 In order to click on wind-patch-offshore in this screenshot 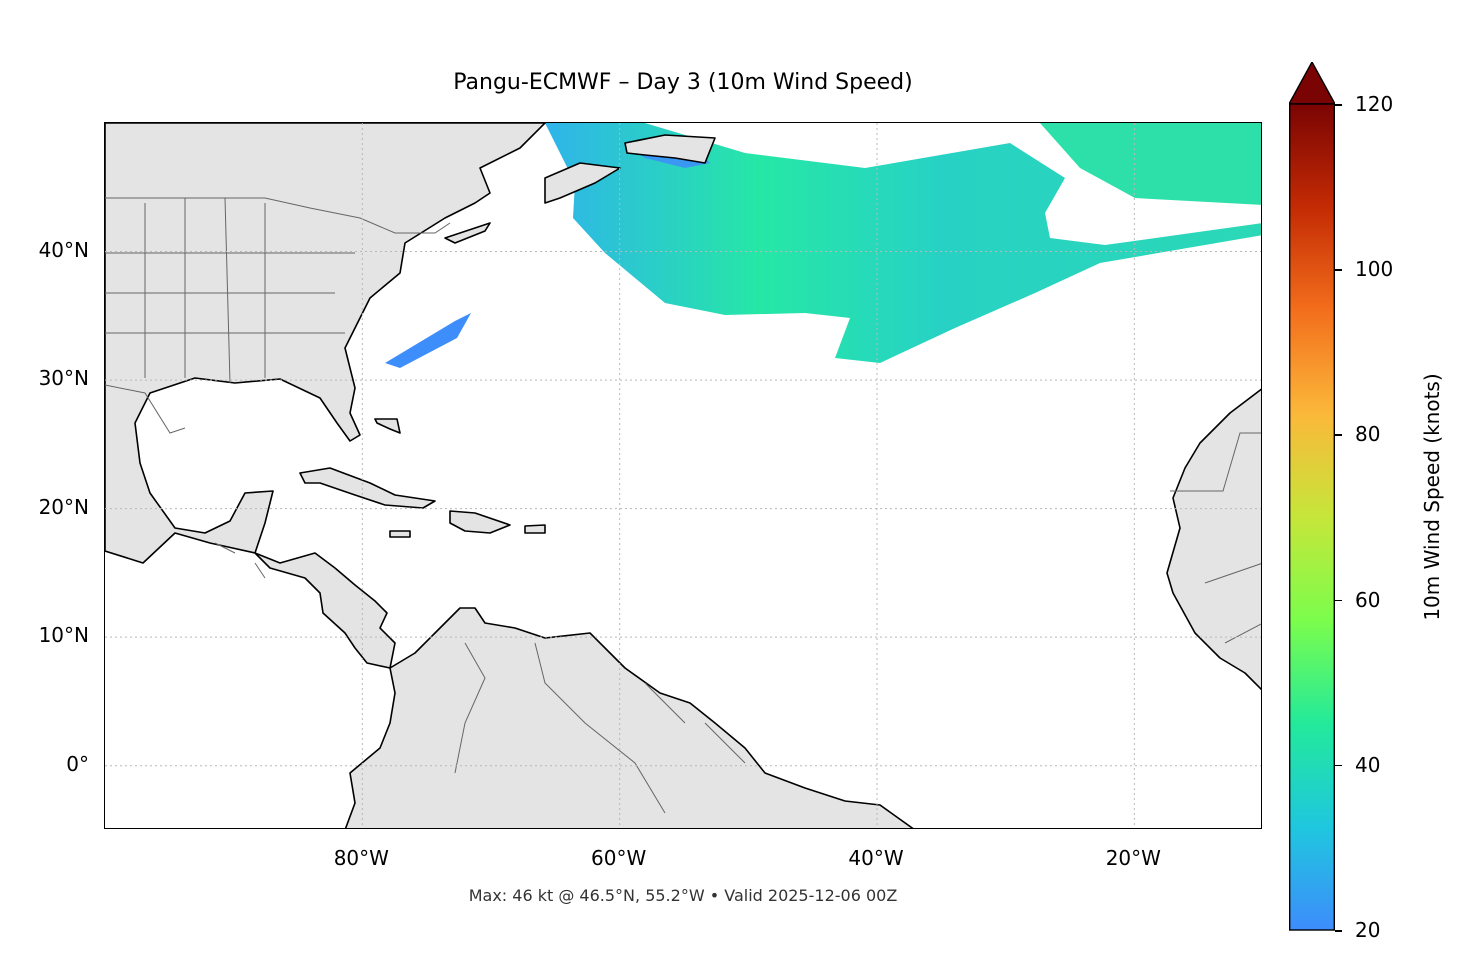, I will do `click(428, 340)`.